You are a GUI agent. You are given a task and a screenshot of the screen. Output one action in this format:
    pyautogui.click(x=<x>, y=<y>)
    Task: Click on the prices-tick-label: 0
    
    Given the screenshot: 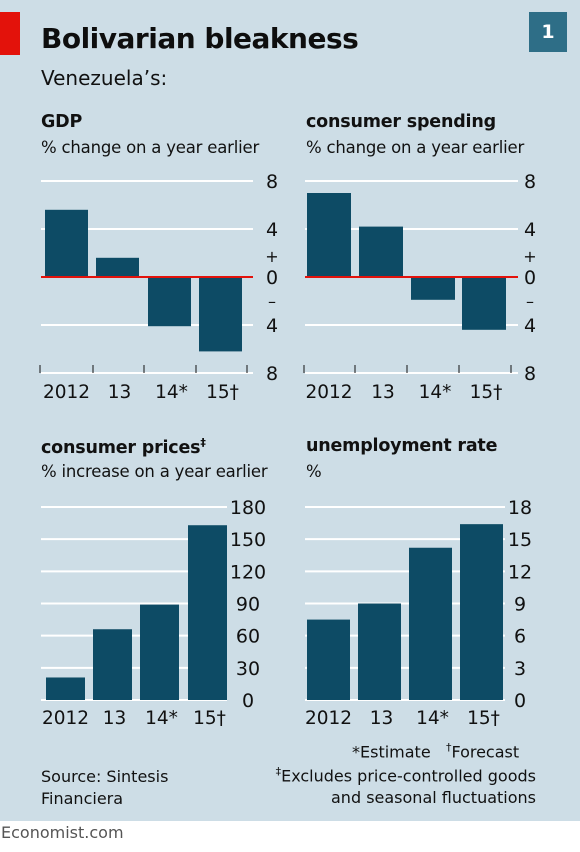 What is the action you would take?
    pyautogui.click(x=248, y=701)
    